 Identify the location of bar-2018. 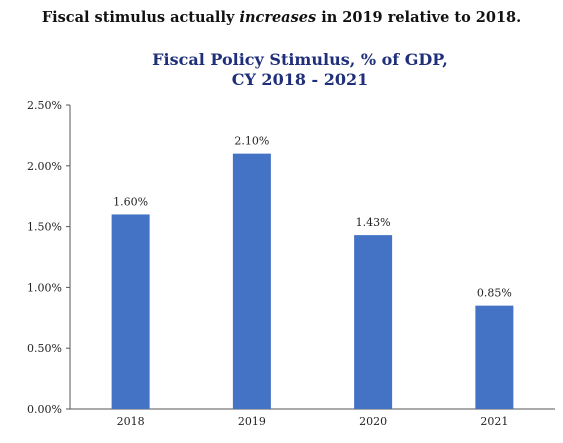
(130, 311).